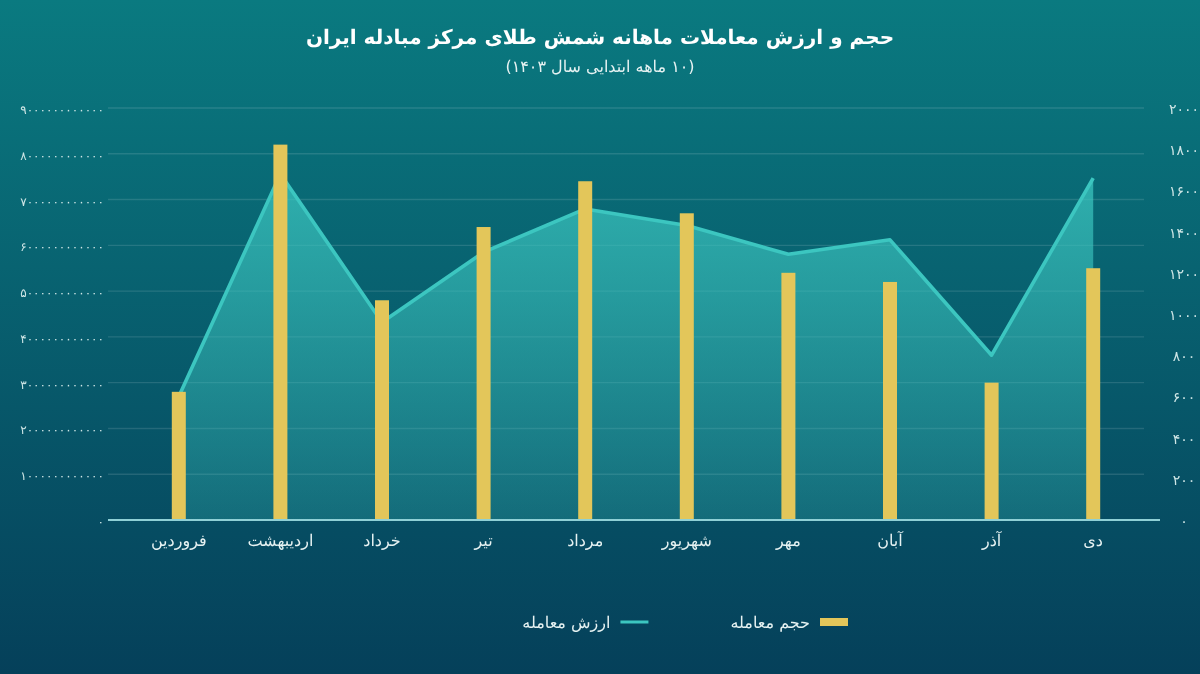  What do you see at coordinates (280, 541) in the screenshot?
I see `x-tick-label: اردیبهشت` at bounding box center [280, 541].